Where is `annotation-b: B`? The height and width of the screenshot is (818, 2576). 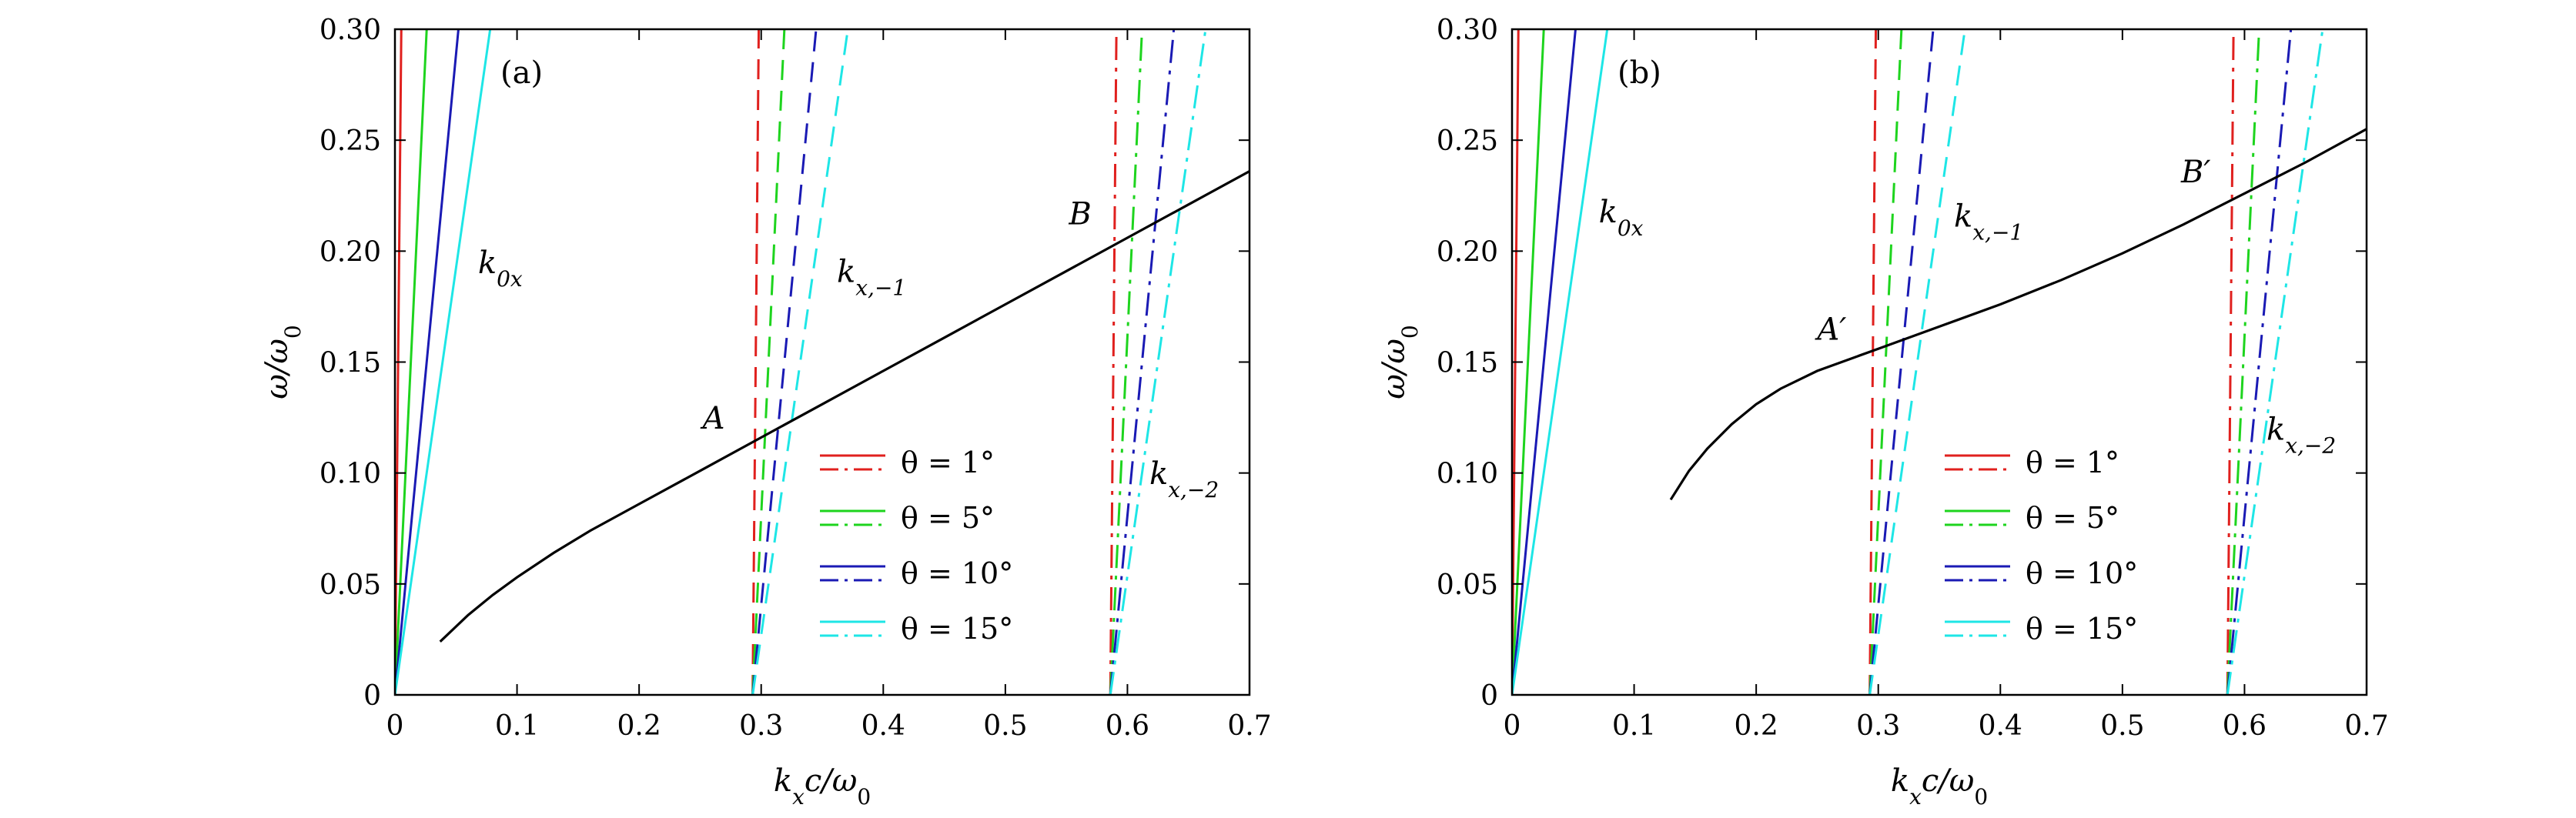 annotation-b: B is located at coordinates (1079, 214).